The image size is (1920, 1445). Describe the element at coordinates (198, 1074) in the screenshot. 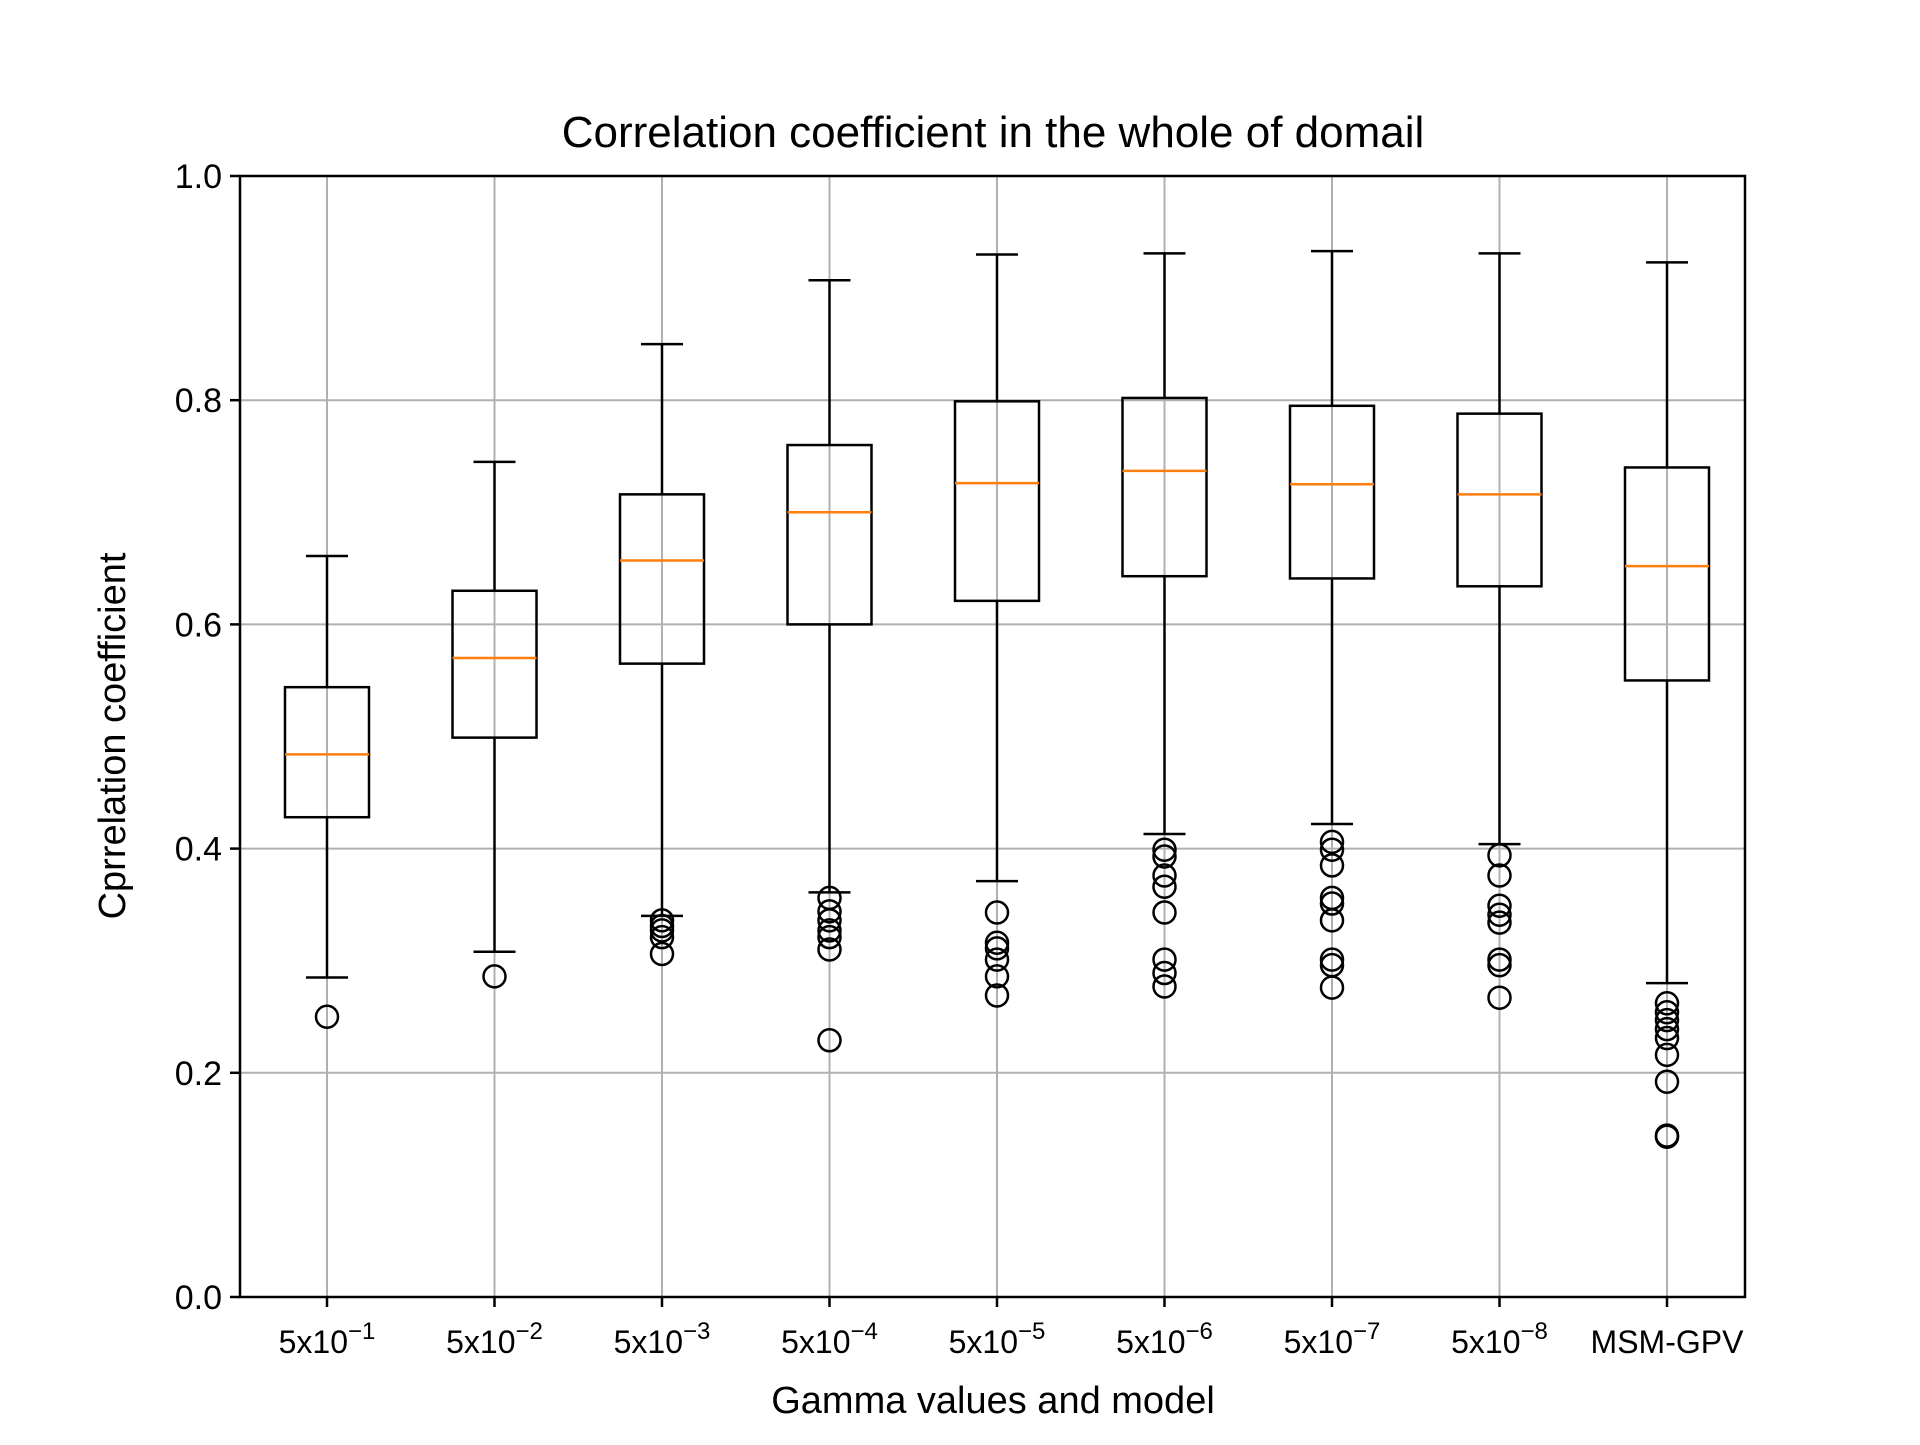

I see `y-tick-label: 0.2` at that location.